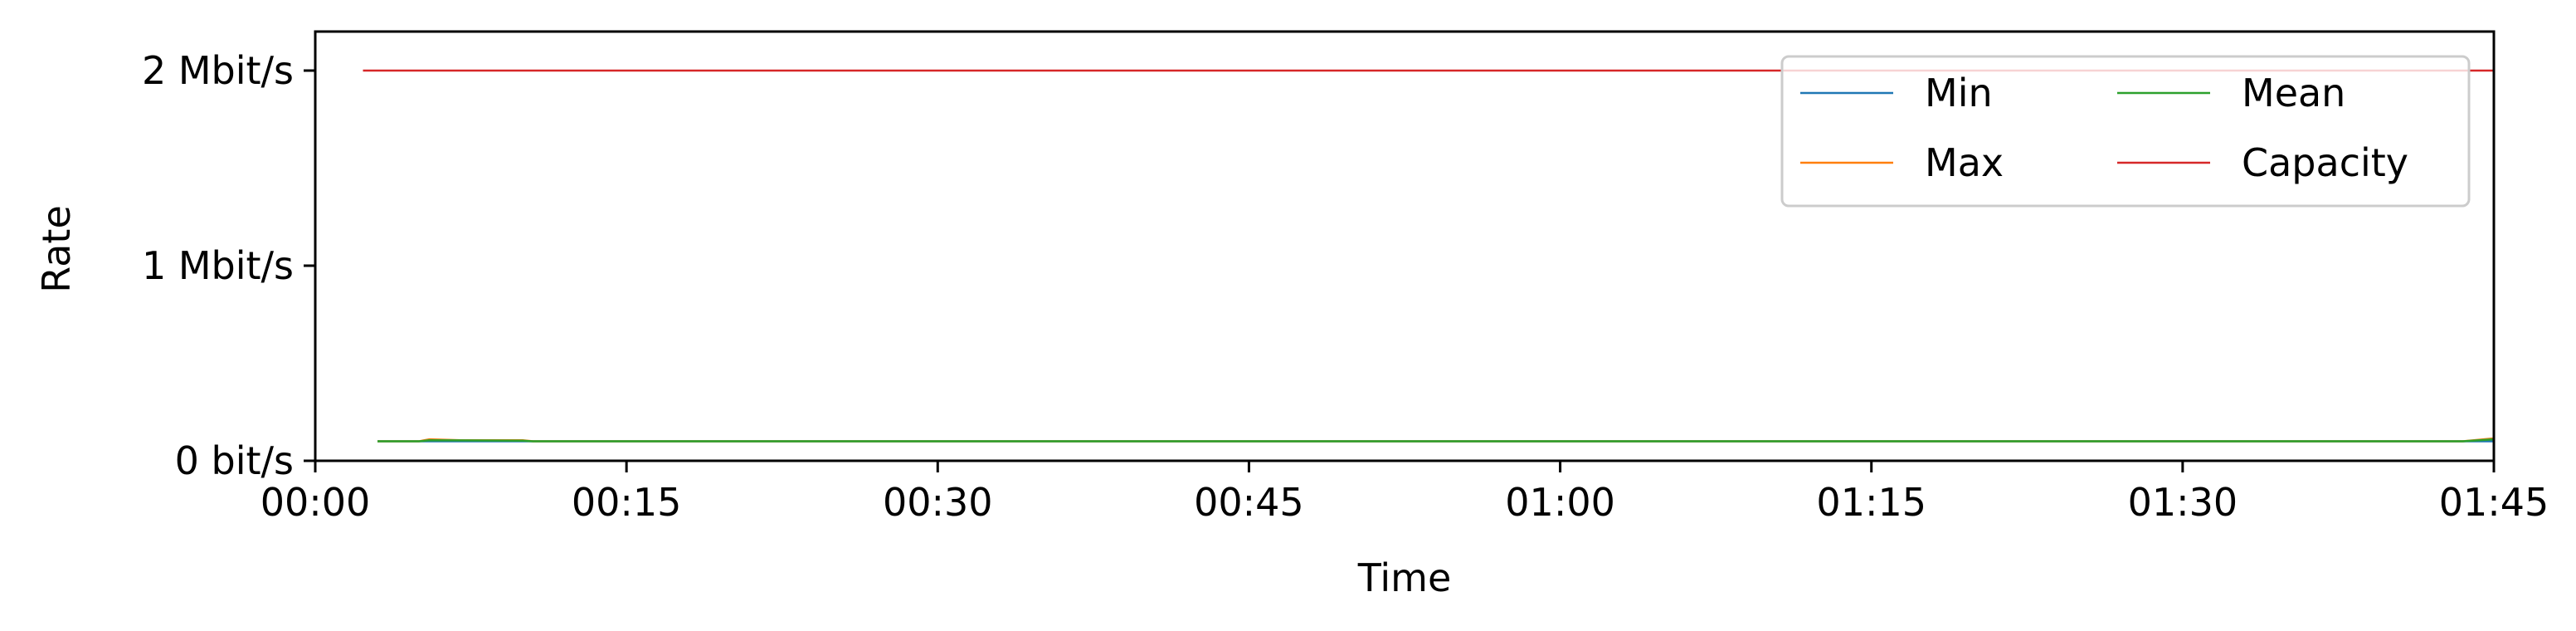 The image size is (2576, 631). I want to click on y-axis-ticks: 0 bit/s 1 Mbit/s 2 Mbit/s, so click(228, 265).